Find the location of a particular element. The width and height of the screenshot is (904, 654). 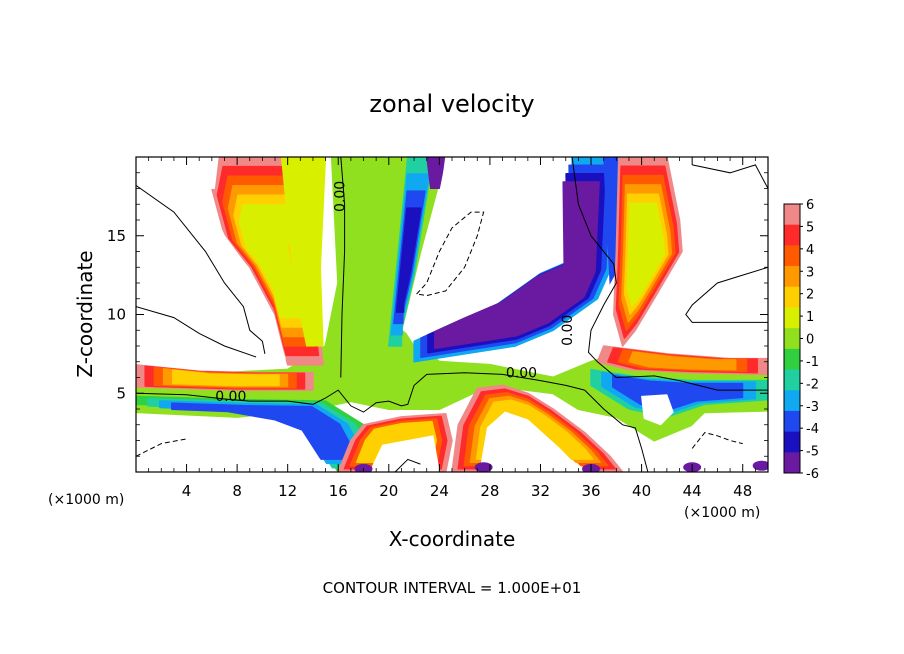

colorbar-tick-label: -4 is located at coordinates (812, 429).